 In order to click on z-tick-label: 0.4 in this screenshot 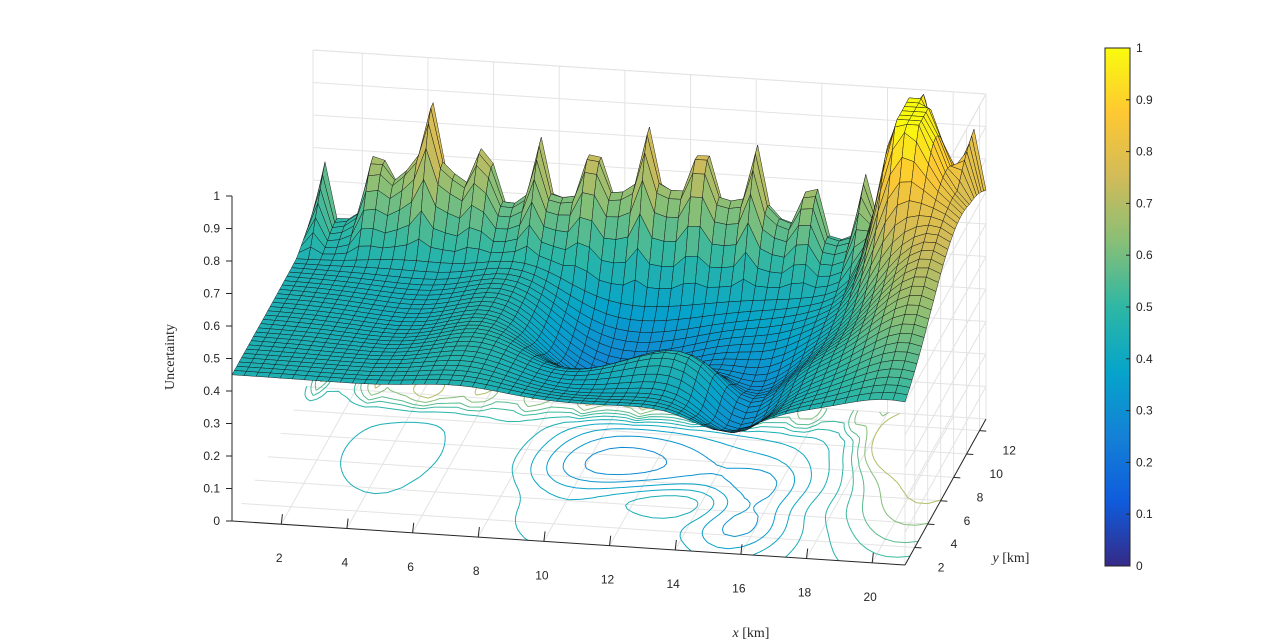, I will do `click(211, 391)`.